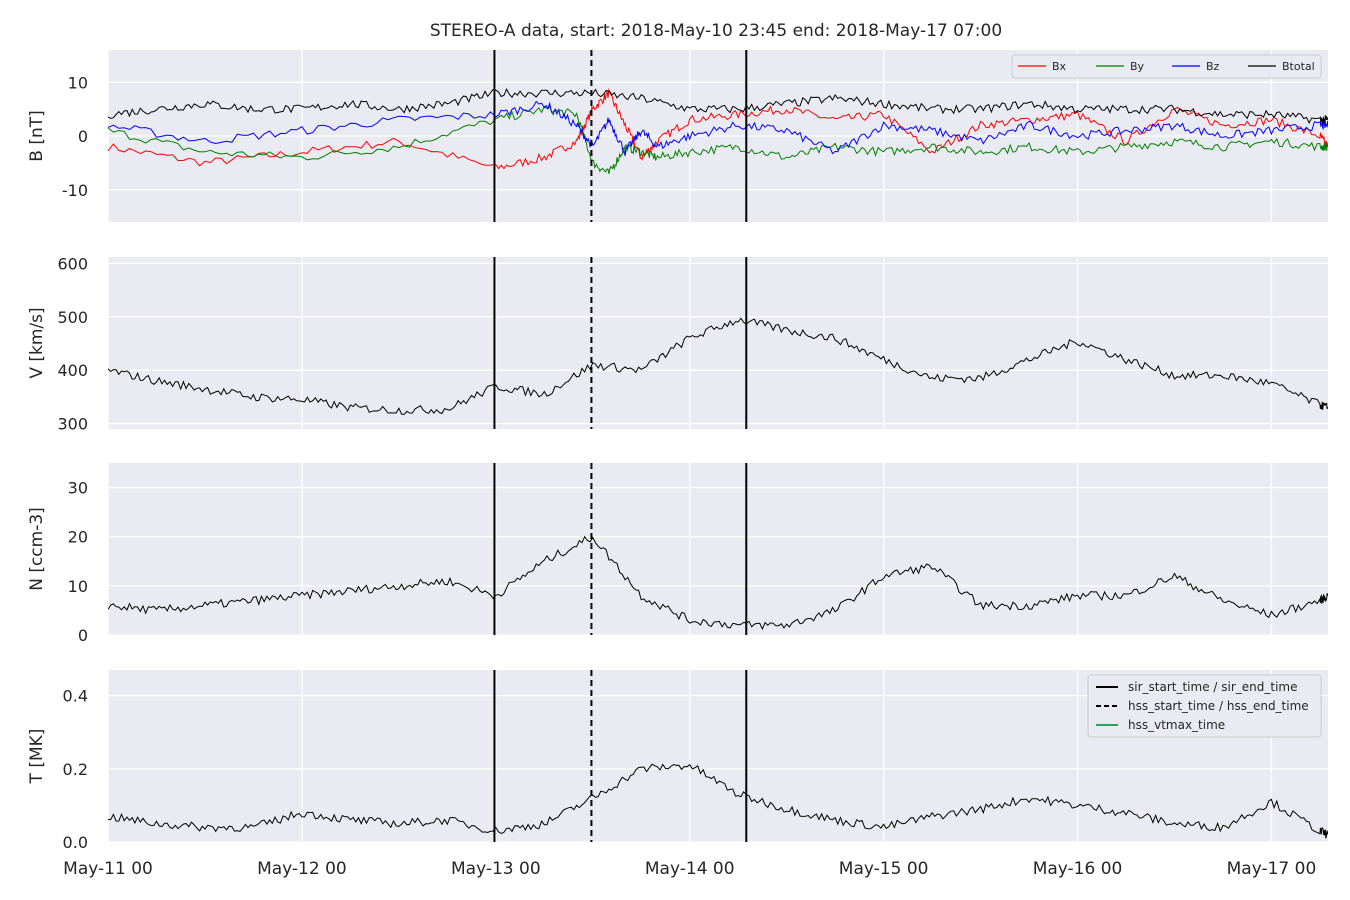 The width and height of the screenshot is (1350, 900). Describe the element at coordinates (75, 696) in the screenshot. I see `y-tick-label: 0.4` at that location.